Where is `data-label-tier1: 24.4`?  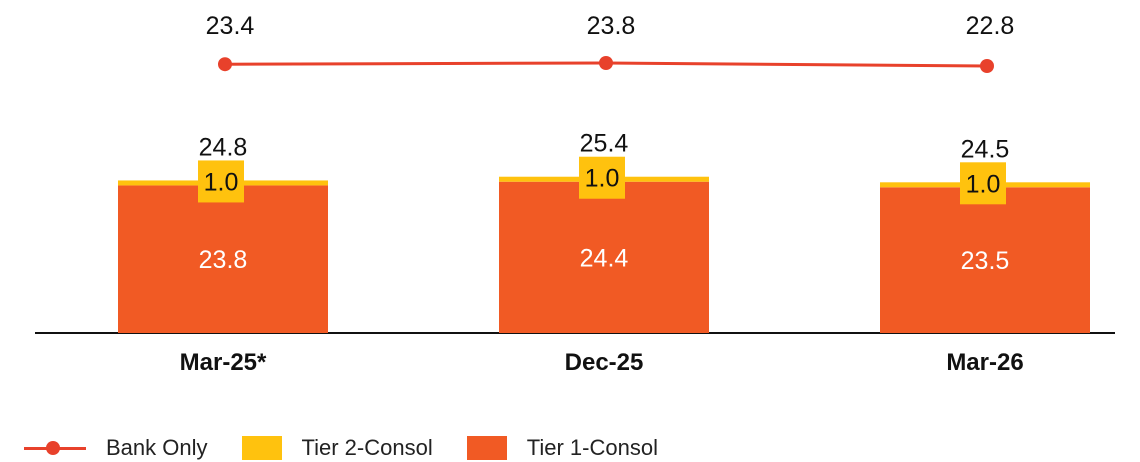
data-label-tier1: 24.4 is located at coordinates (604, 258).